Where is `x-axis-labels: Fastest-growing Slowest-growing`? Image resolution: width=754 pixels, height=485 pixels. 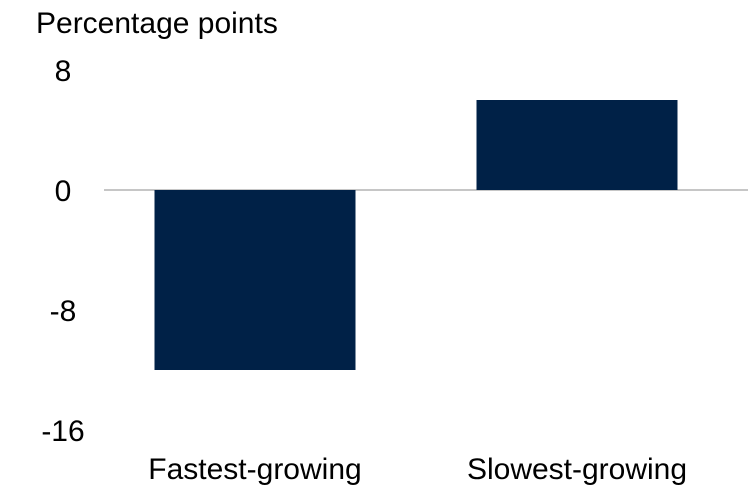
x-axis-labels: Fastest-growing Slowest-growing is located at coordinates (417, 469).